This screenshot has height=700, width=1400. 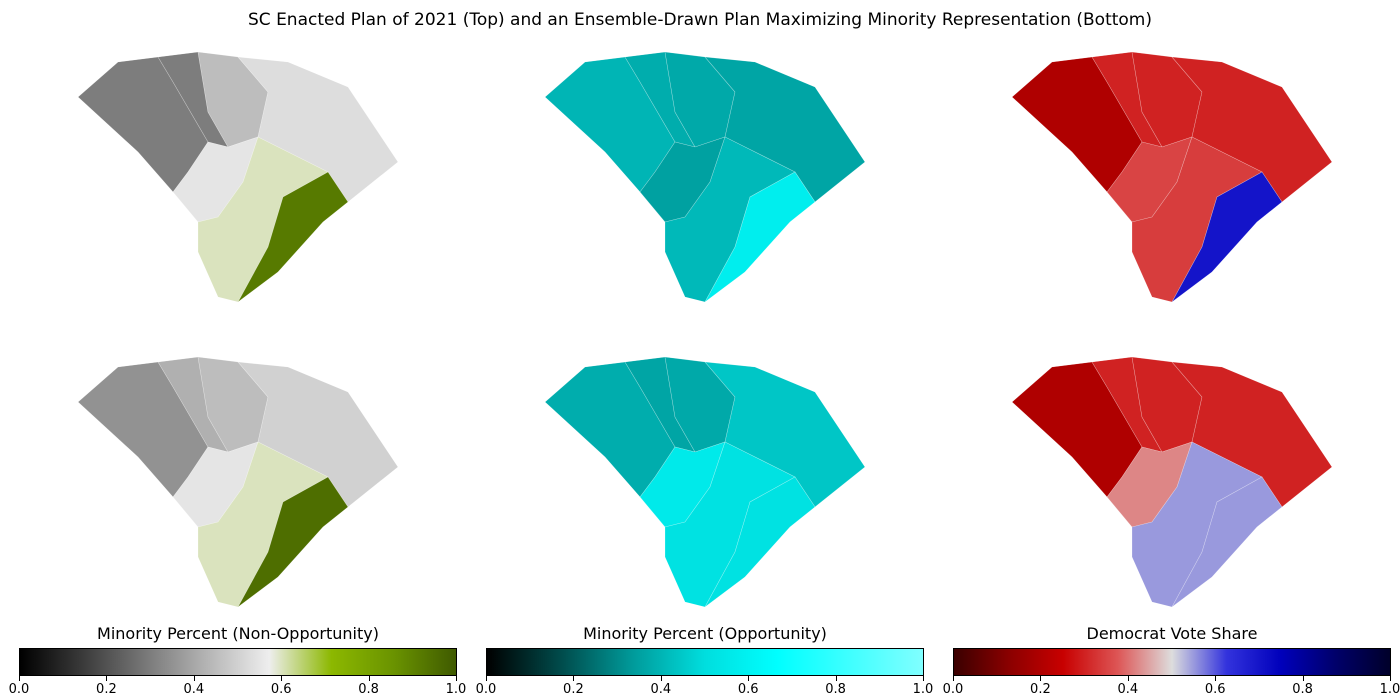 What do you see at coordinates (705, 177) in the screenshot?
I see `enacted-plan-opportunity-map` at bounding box center [705, 177].